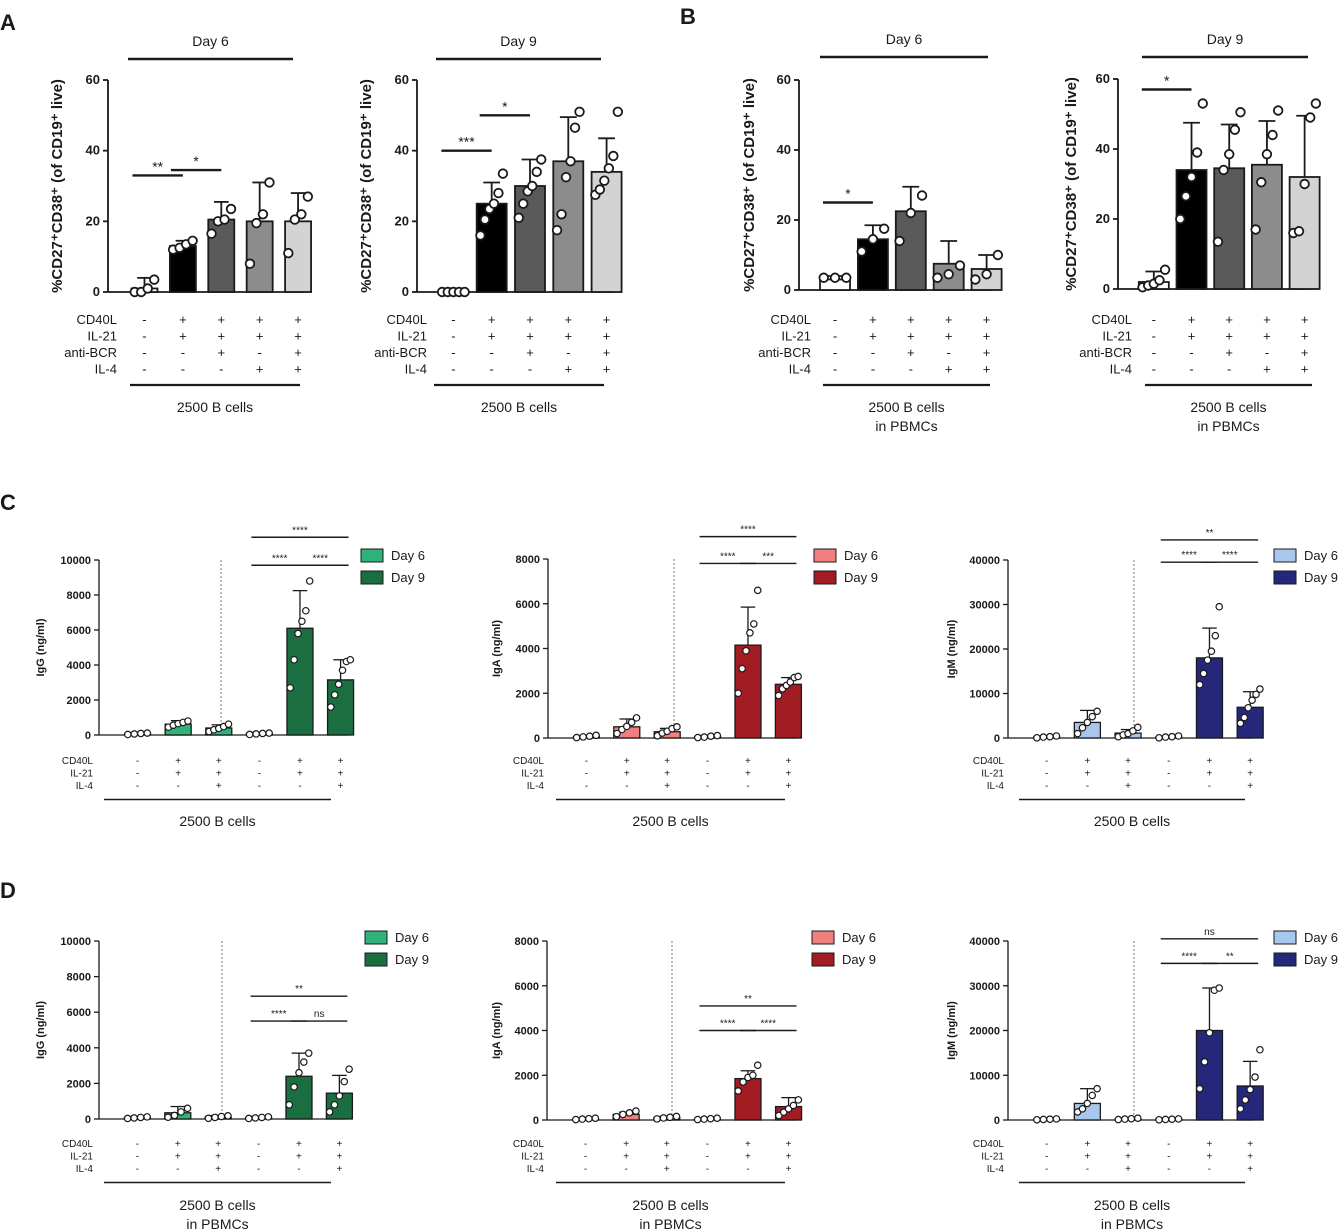 This screenshot has width=1341, height=1229. I want to click on y-tick-label: 40, so click(784, 149).